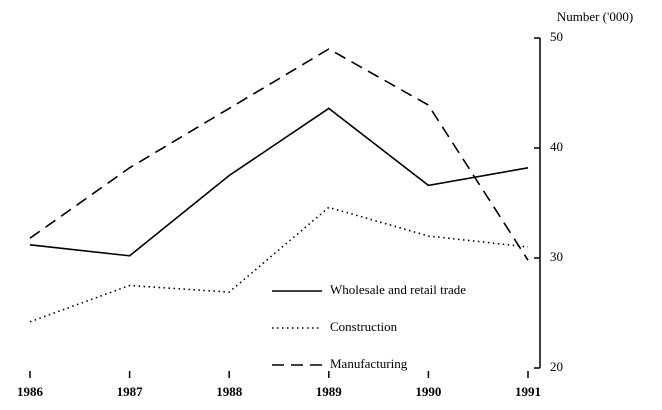  I want to click on legend-label: Manufacturing, so click(369, 363).